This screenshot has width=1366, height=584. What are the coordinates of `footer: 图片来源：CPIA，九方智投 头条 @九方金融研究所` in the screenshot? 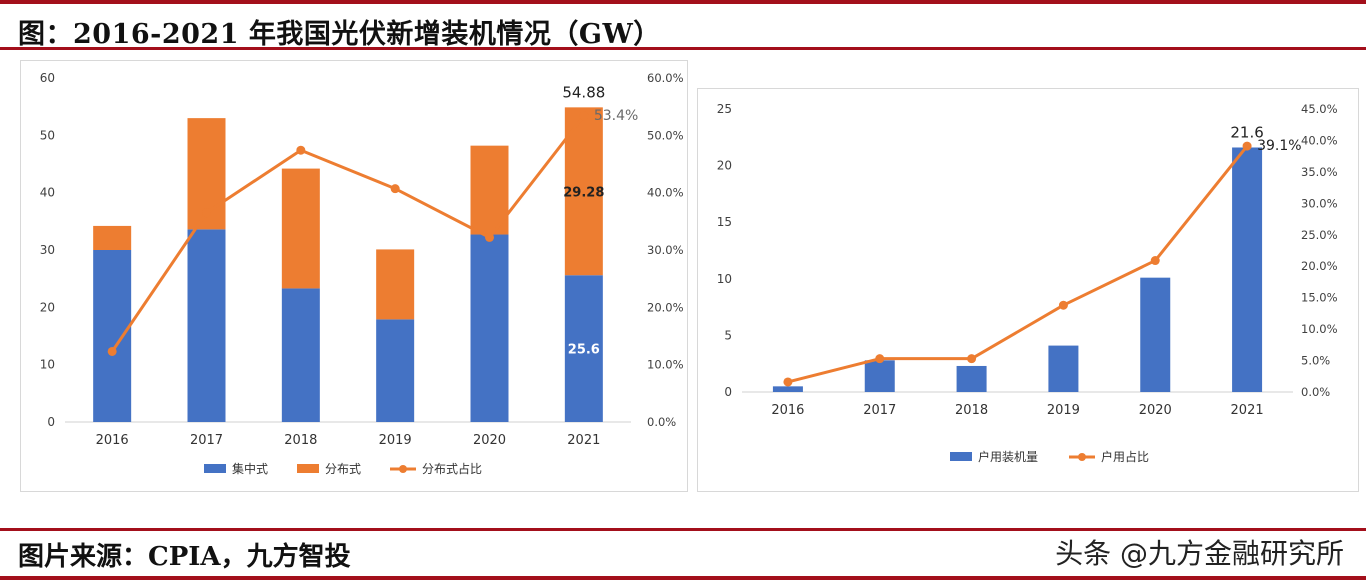 It's located at (683, 556).